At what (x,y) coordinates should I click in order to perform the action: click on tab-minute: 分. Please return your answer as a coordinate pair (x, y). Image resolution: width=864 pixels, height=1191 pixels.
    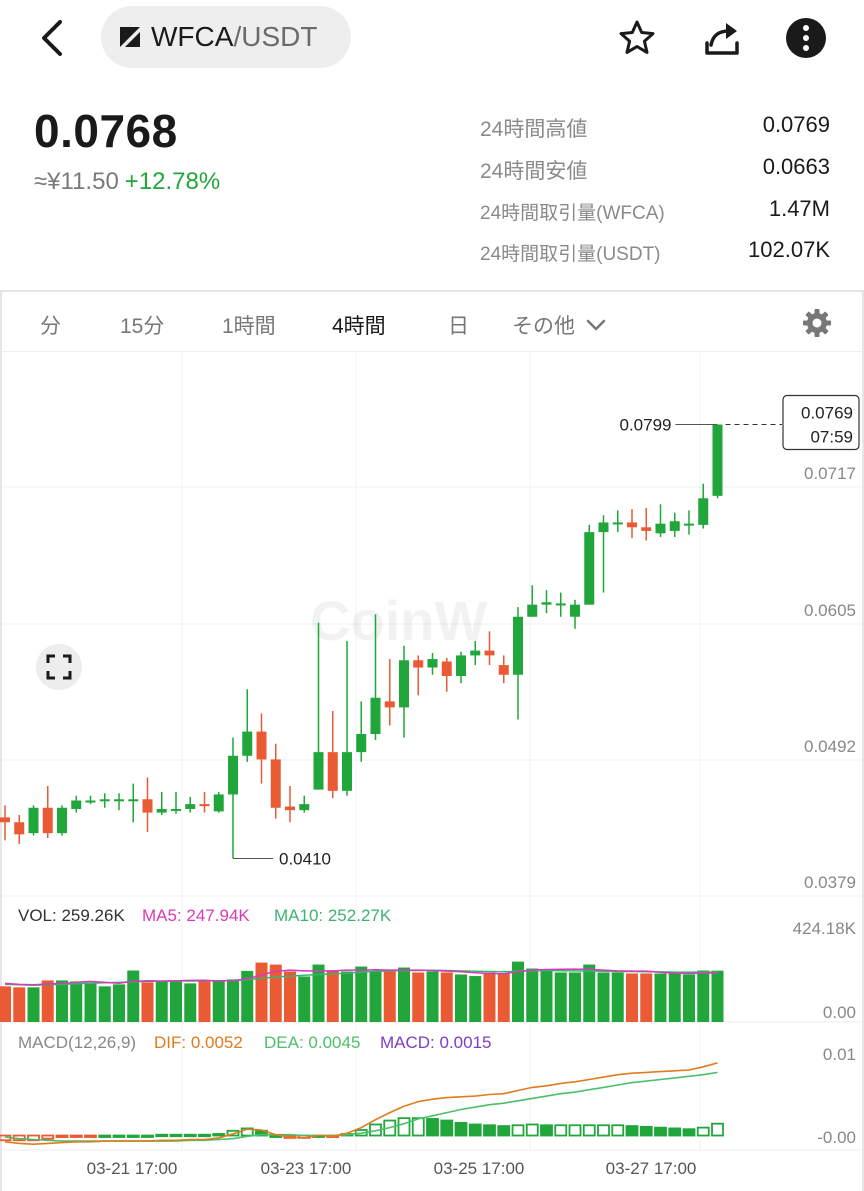
    Looking at the image, I should click on (50, 326).